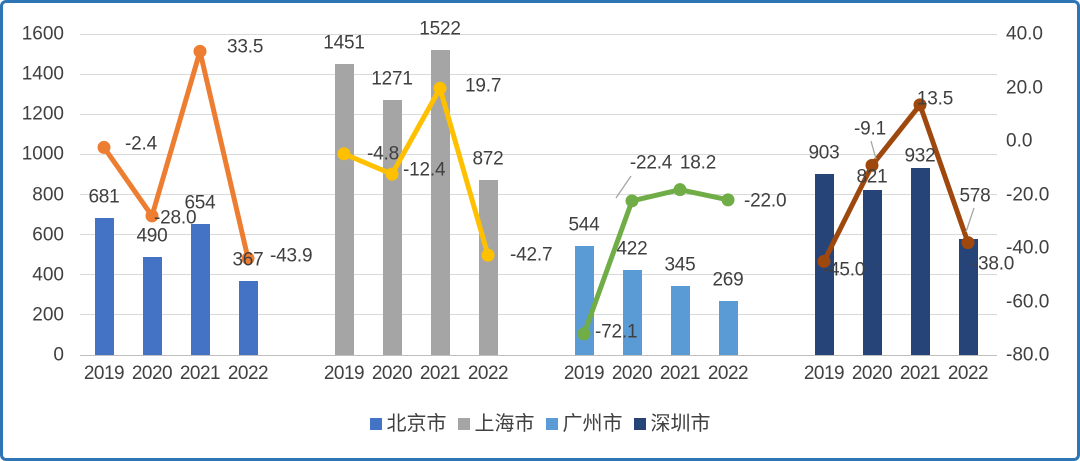  Describe the element at coordinates (920, 261) in the screenshot. I see `bar-深圳市-2021` at that location.